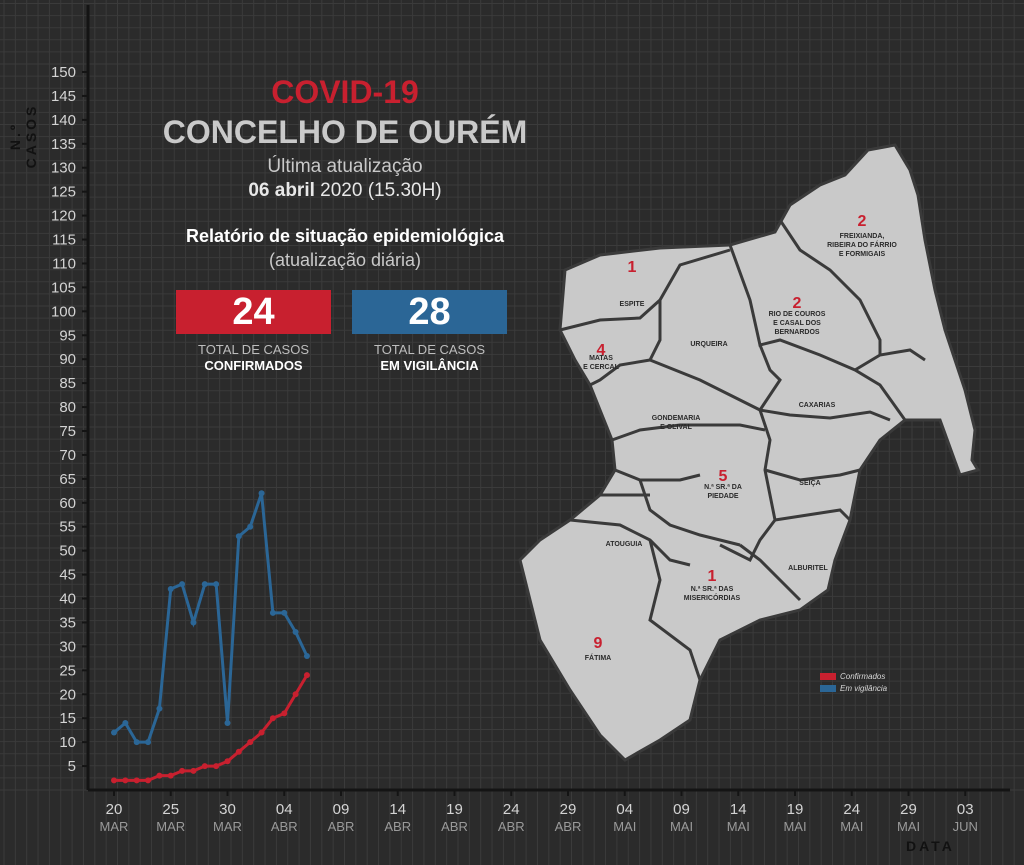 The image size is (1024, 865). Describe the element at coordinates (723, 476) in the screenshot. I see `parish-cases-n-sr-da-piedade: 5` at that location.